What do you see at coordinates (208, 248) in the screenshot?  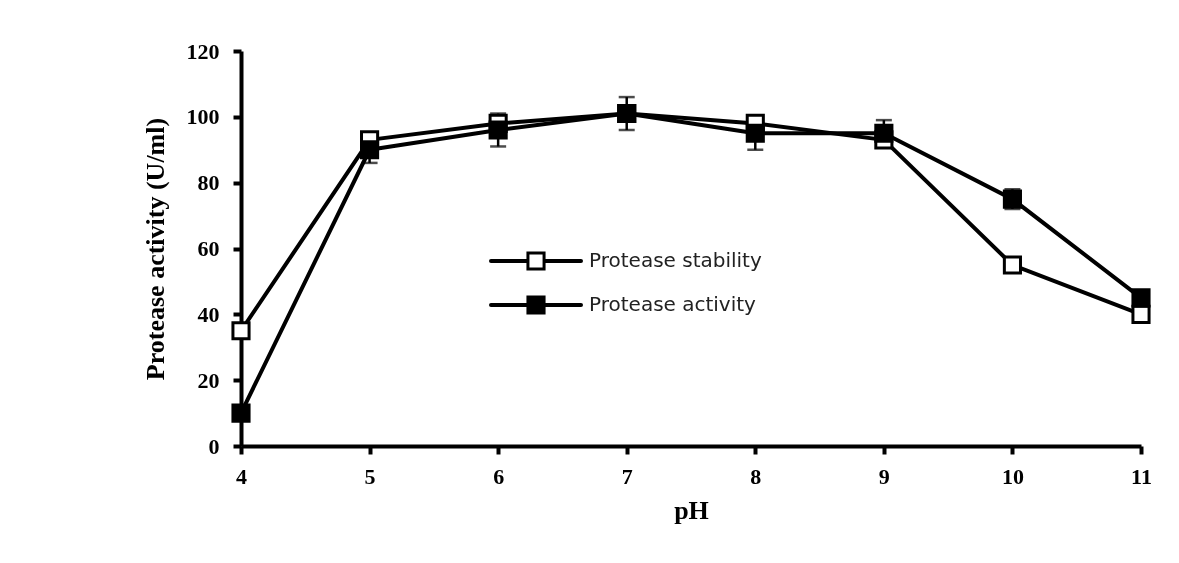 I see `y-tick-label: 60` at bounding box center [208, 248].